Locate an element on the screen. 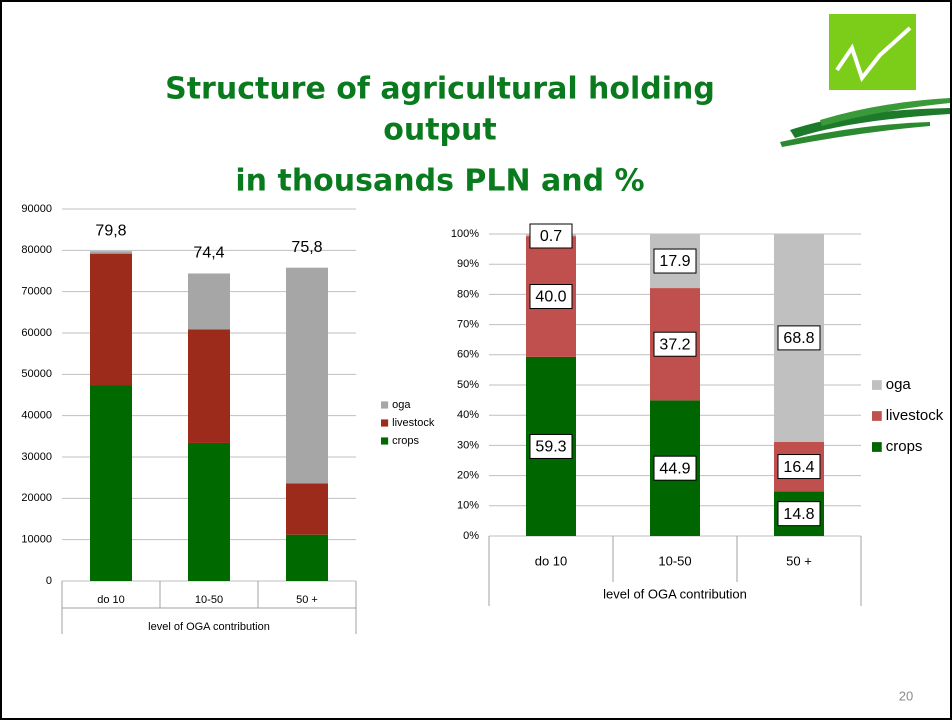 The width and height of the screenshot is (952, 720). page-number: 20 is located at coordinates (906, 695).